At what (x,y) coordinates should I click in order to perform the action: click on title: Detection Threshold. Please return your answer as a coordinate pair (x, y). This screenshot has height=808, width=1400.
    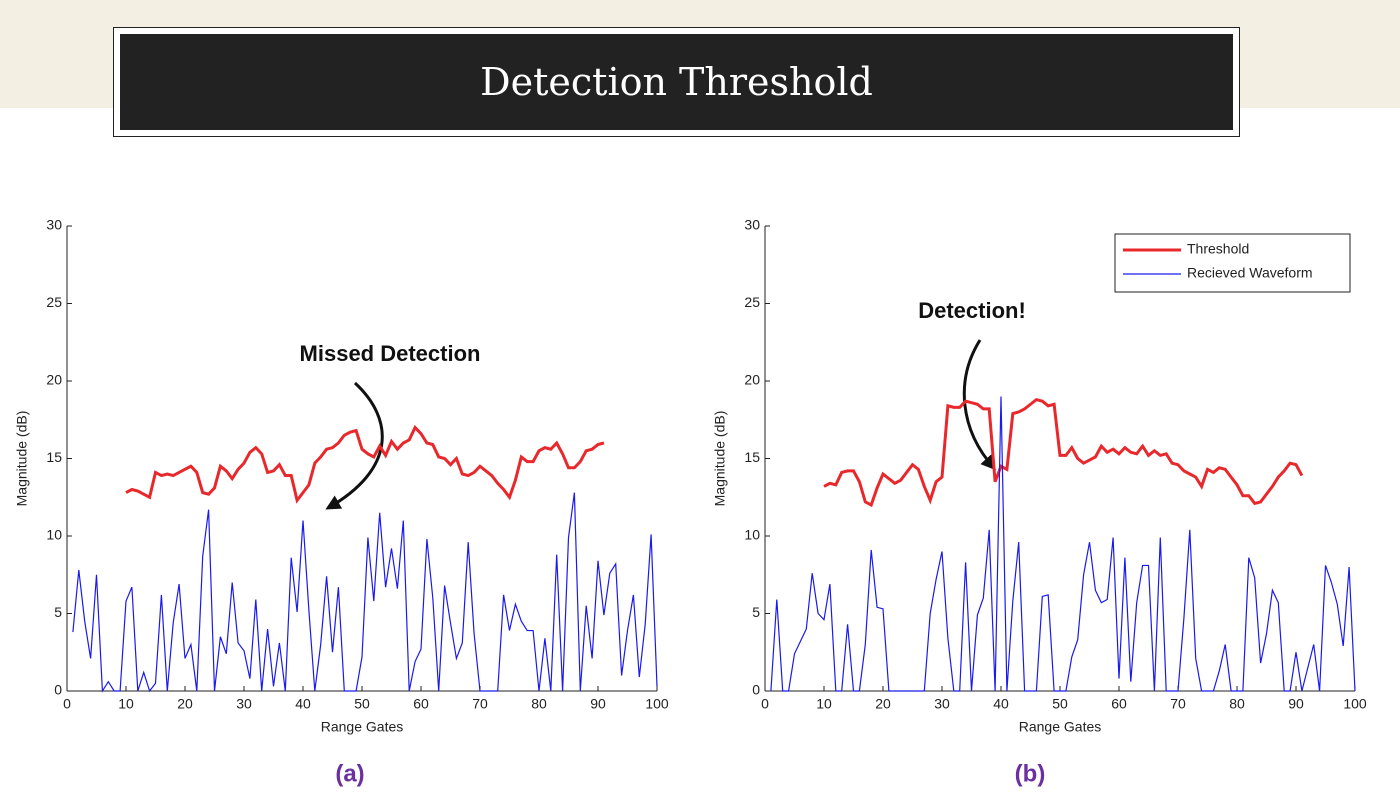
    Looking at the image, I should click on (676, 82).